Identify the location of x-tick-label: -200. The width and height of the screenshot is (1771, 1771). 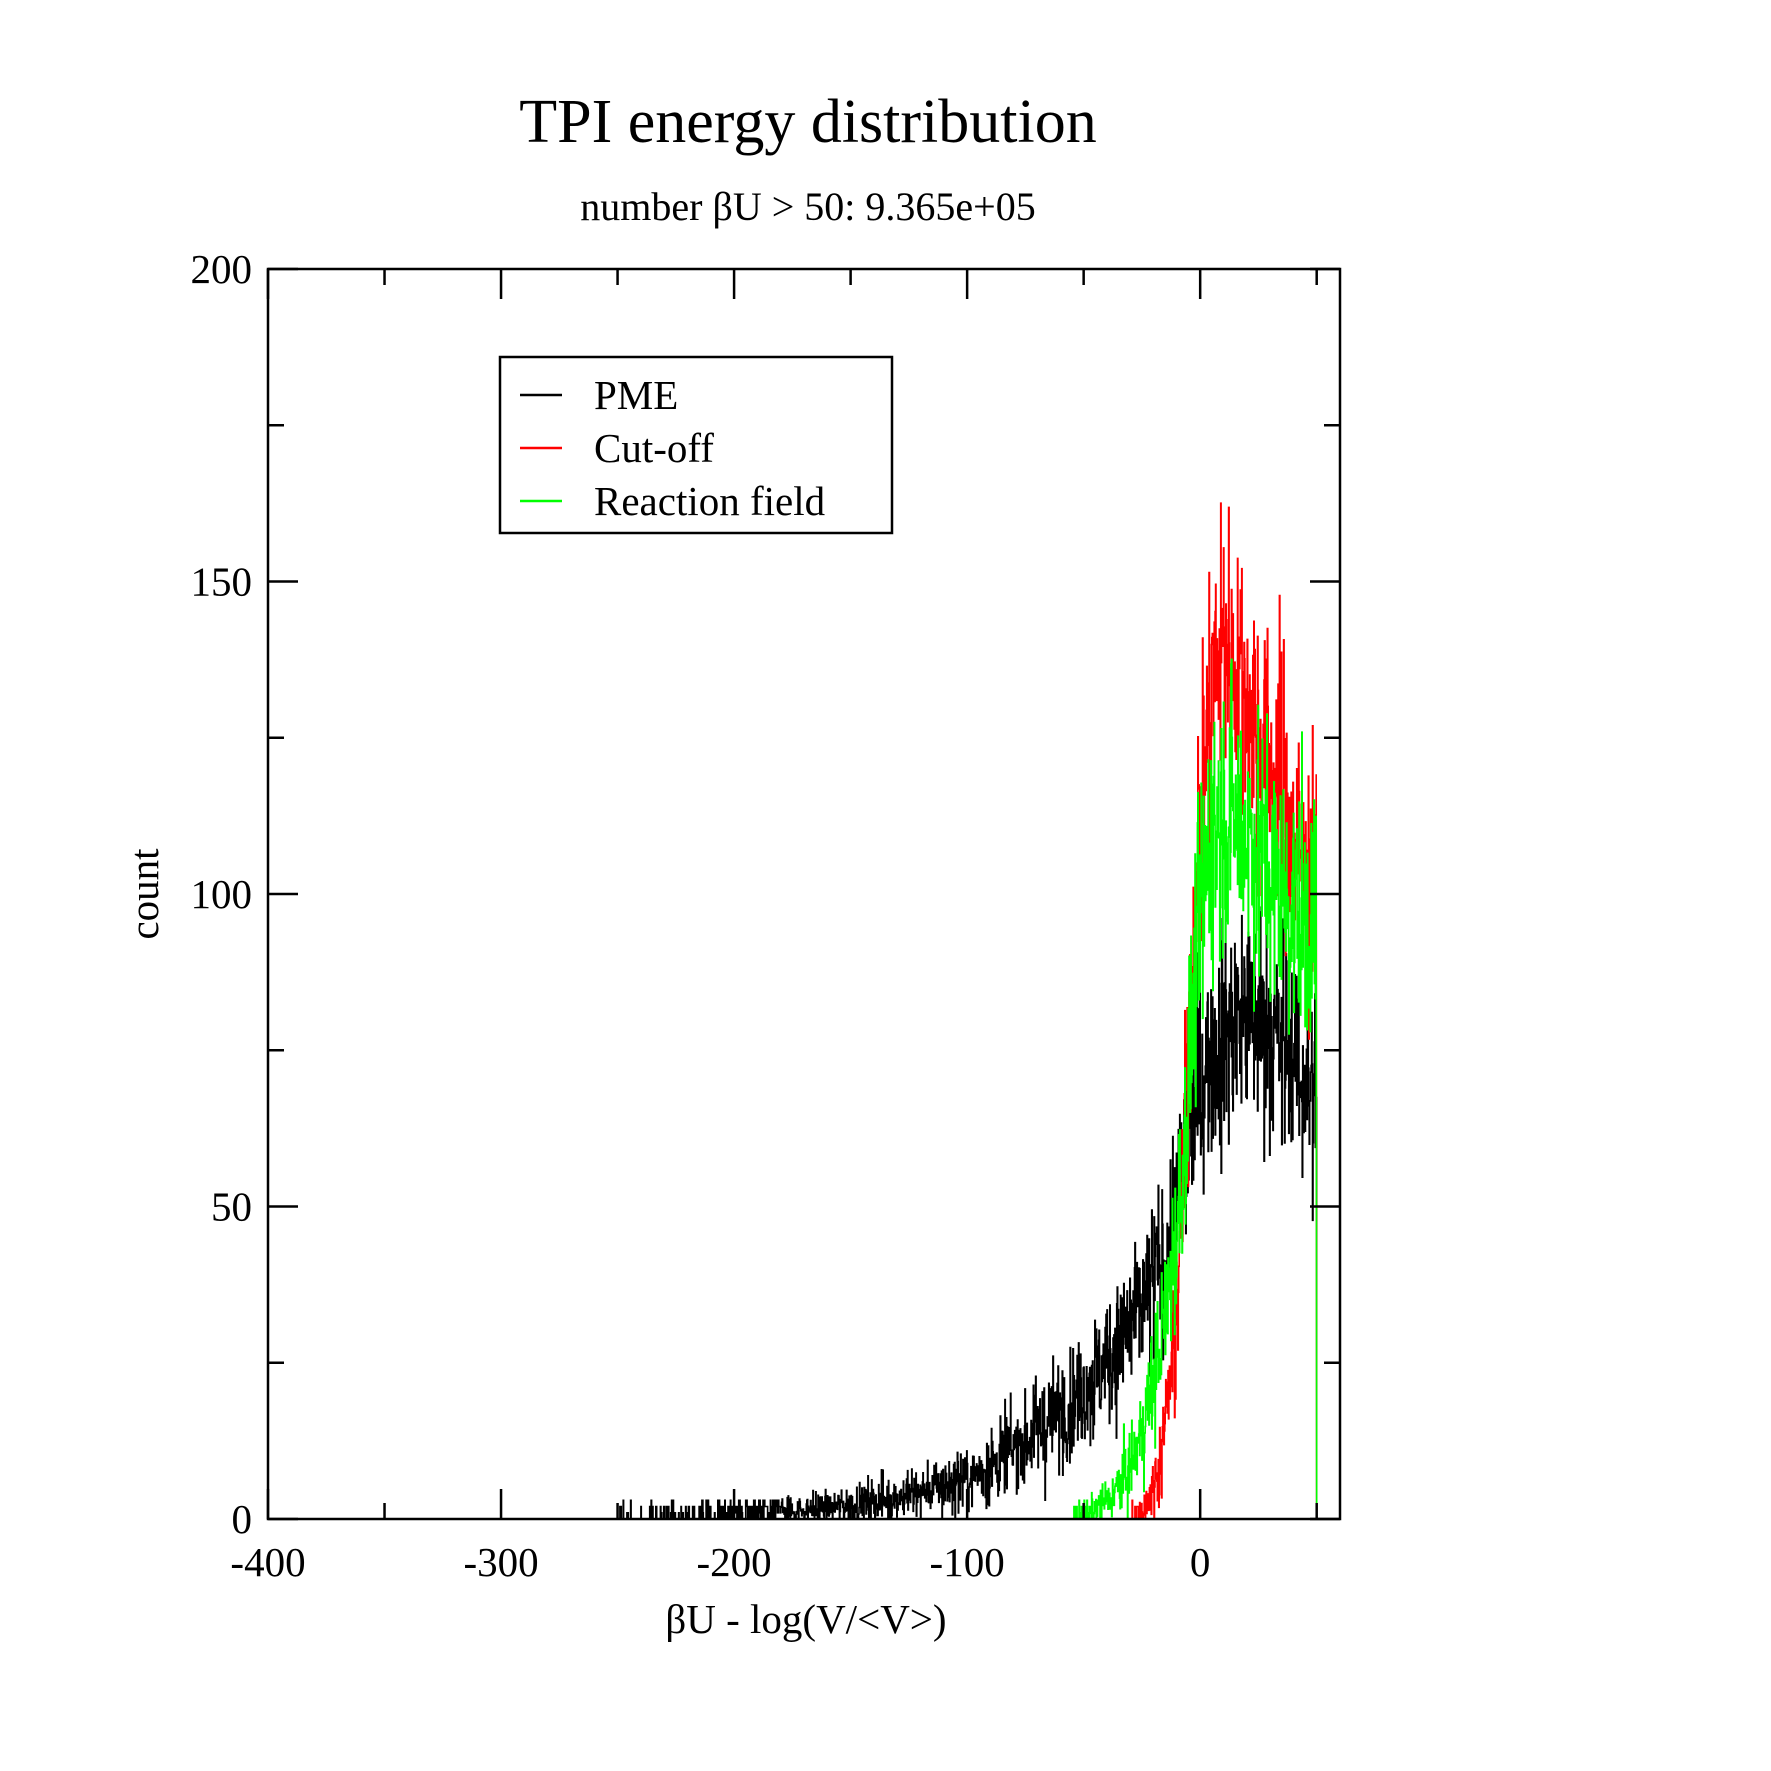
(734, 1562).